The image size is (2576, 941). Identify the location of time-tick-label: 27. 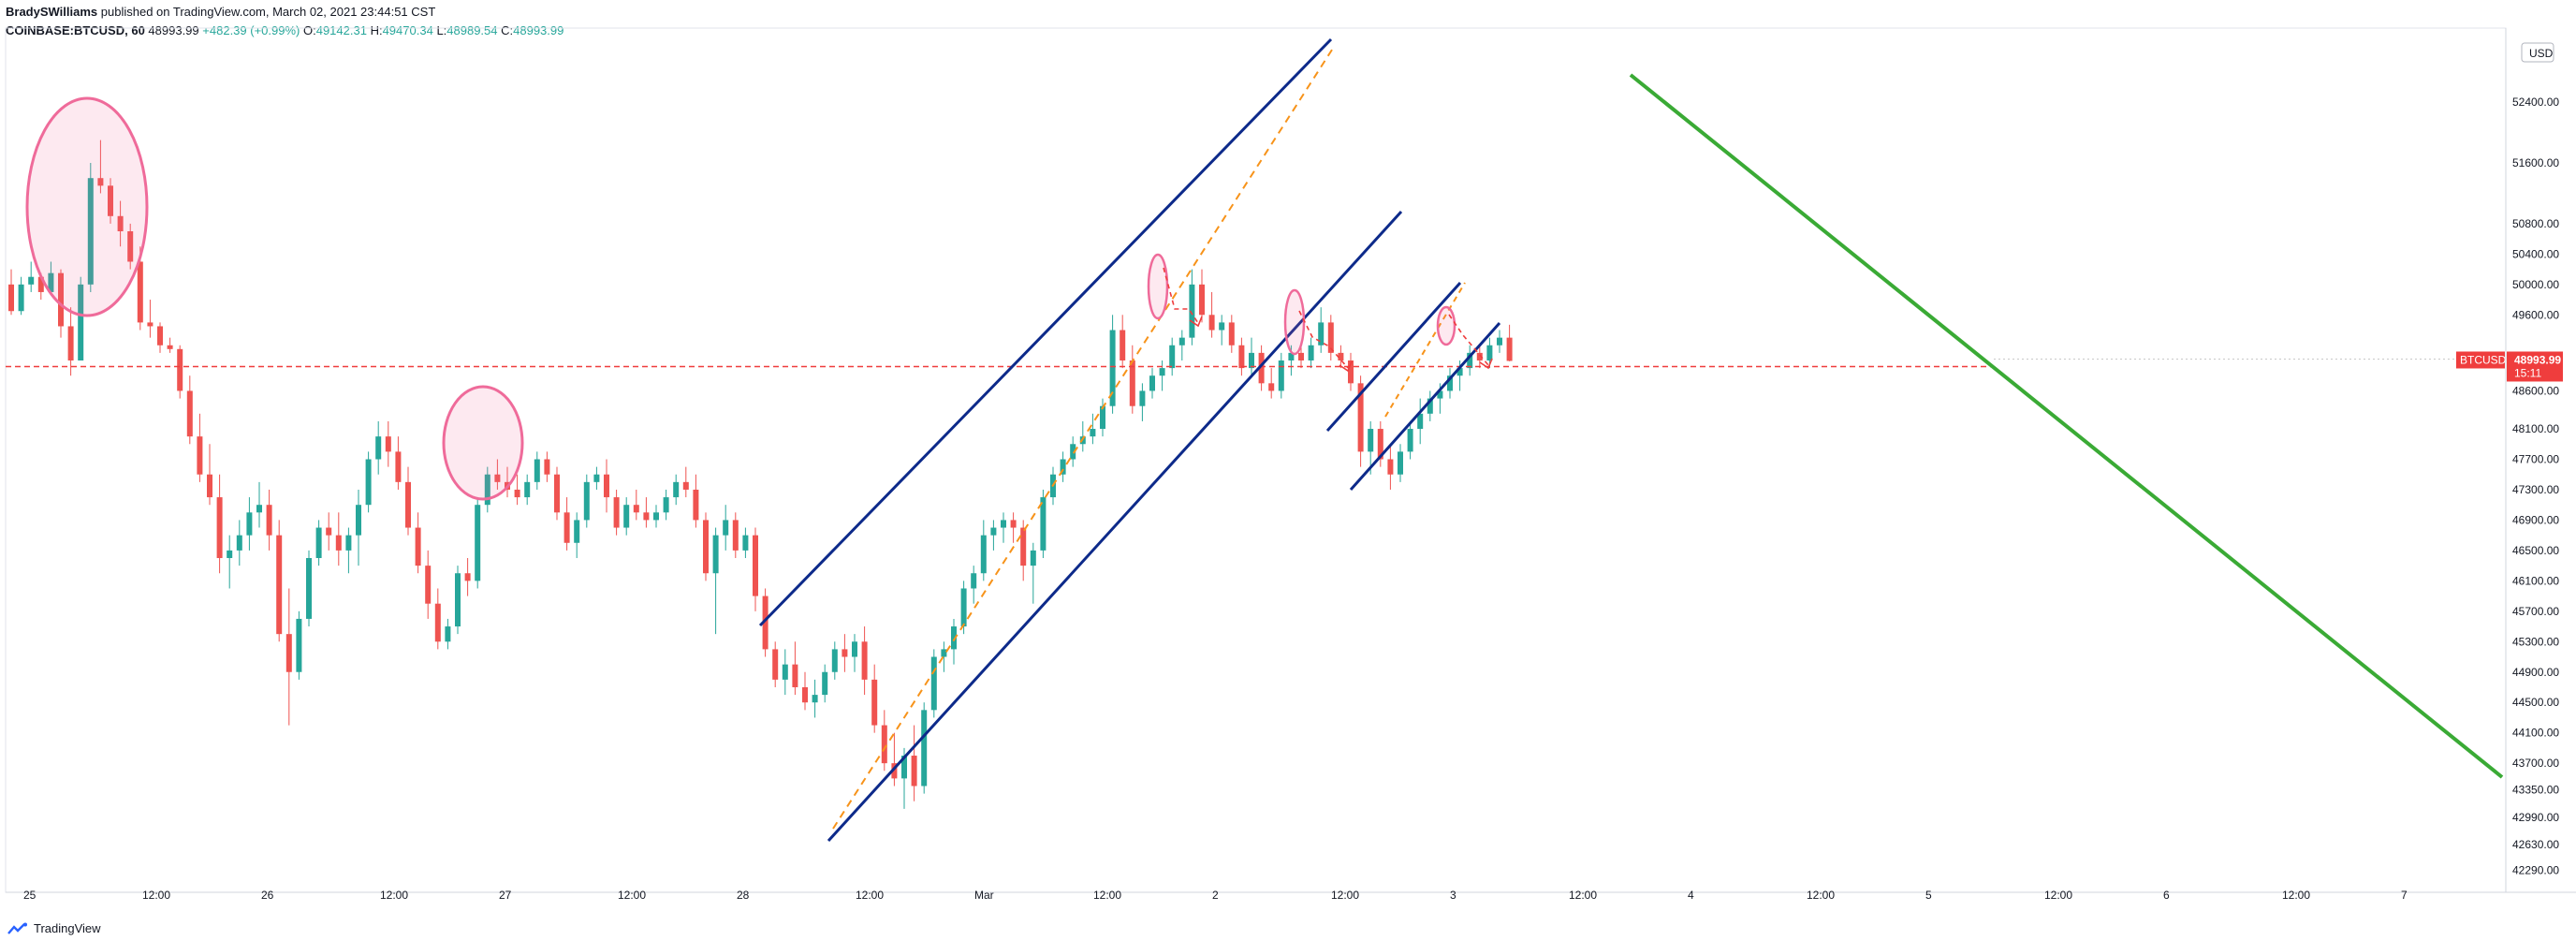
(505, 896).